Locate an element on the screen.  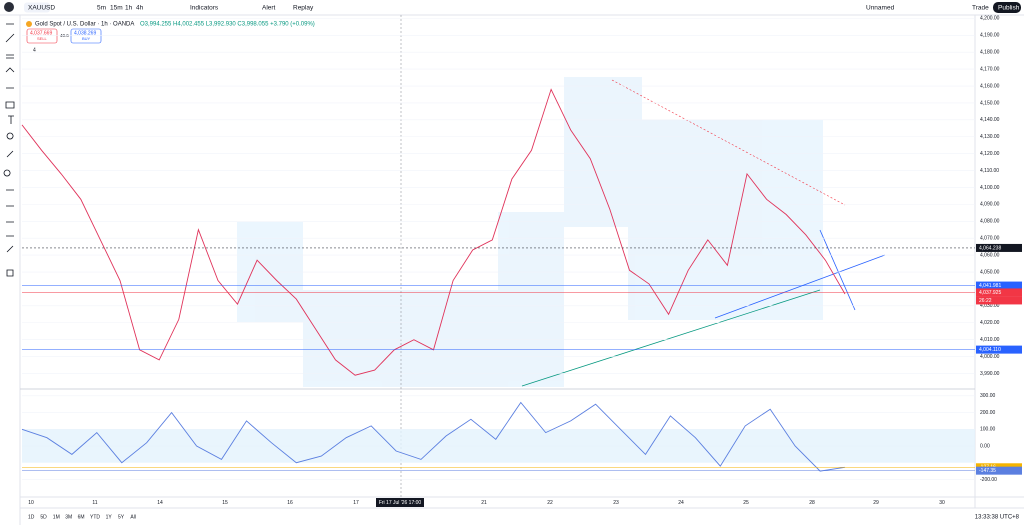
range-button: 1D is located at coordinates (31, 517).